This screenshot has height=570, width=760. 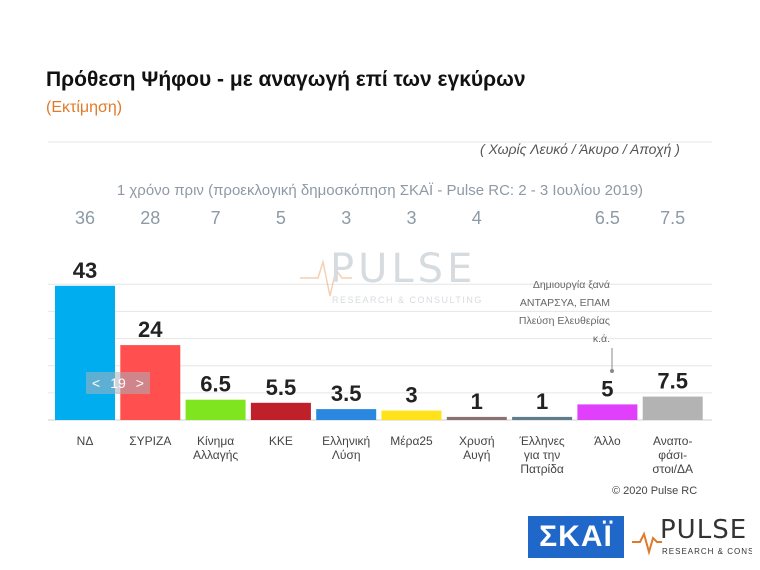 I want to click on category-label: ΚΚΕ, so click(x=281, y=441).